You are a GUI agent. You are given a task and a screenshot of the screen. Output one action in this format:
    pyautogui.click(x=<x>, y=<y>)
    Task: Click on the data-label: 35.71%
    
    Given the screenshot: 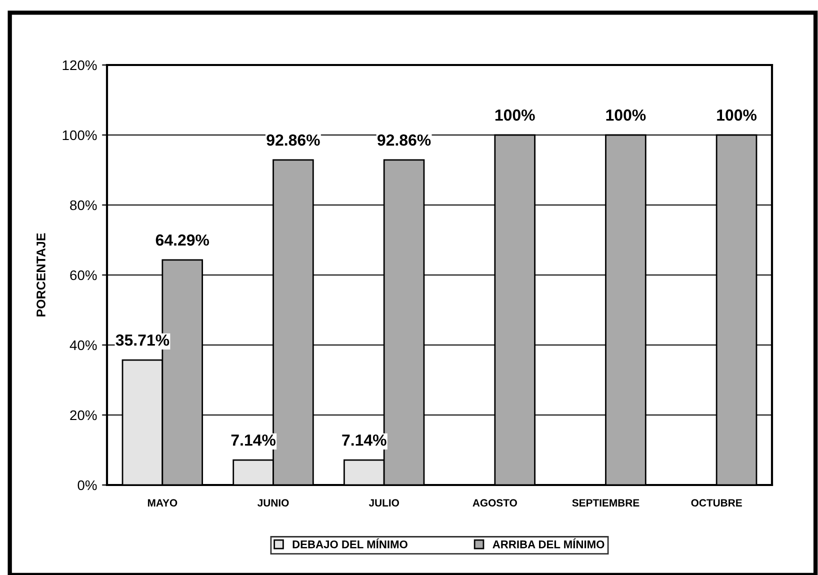 What is the action you would take?
    pyautogui.click(x=143, y=340)
    